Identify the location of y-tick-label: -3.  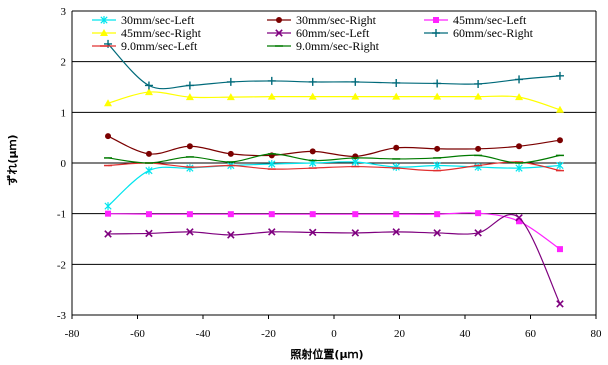
(62, 316).